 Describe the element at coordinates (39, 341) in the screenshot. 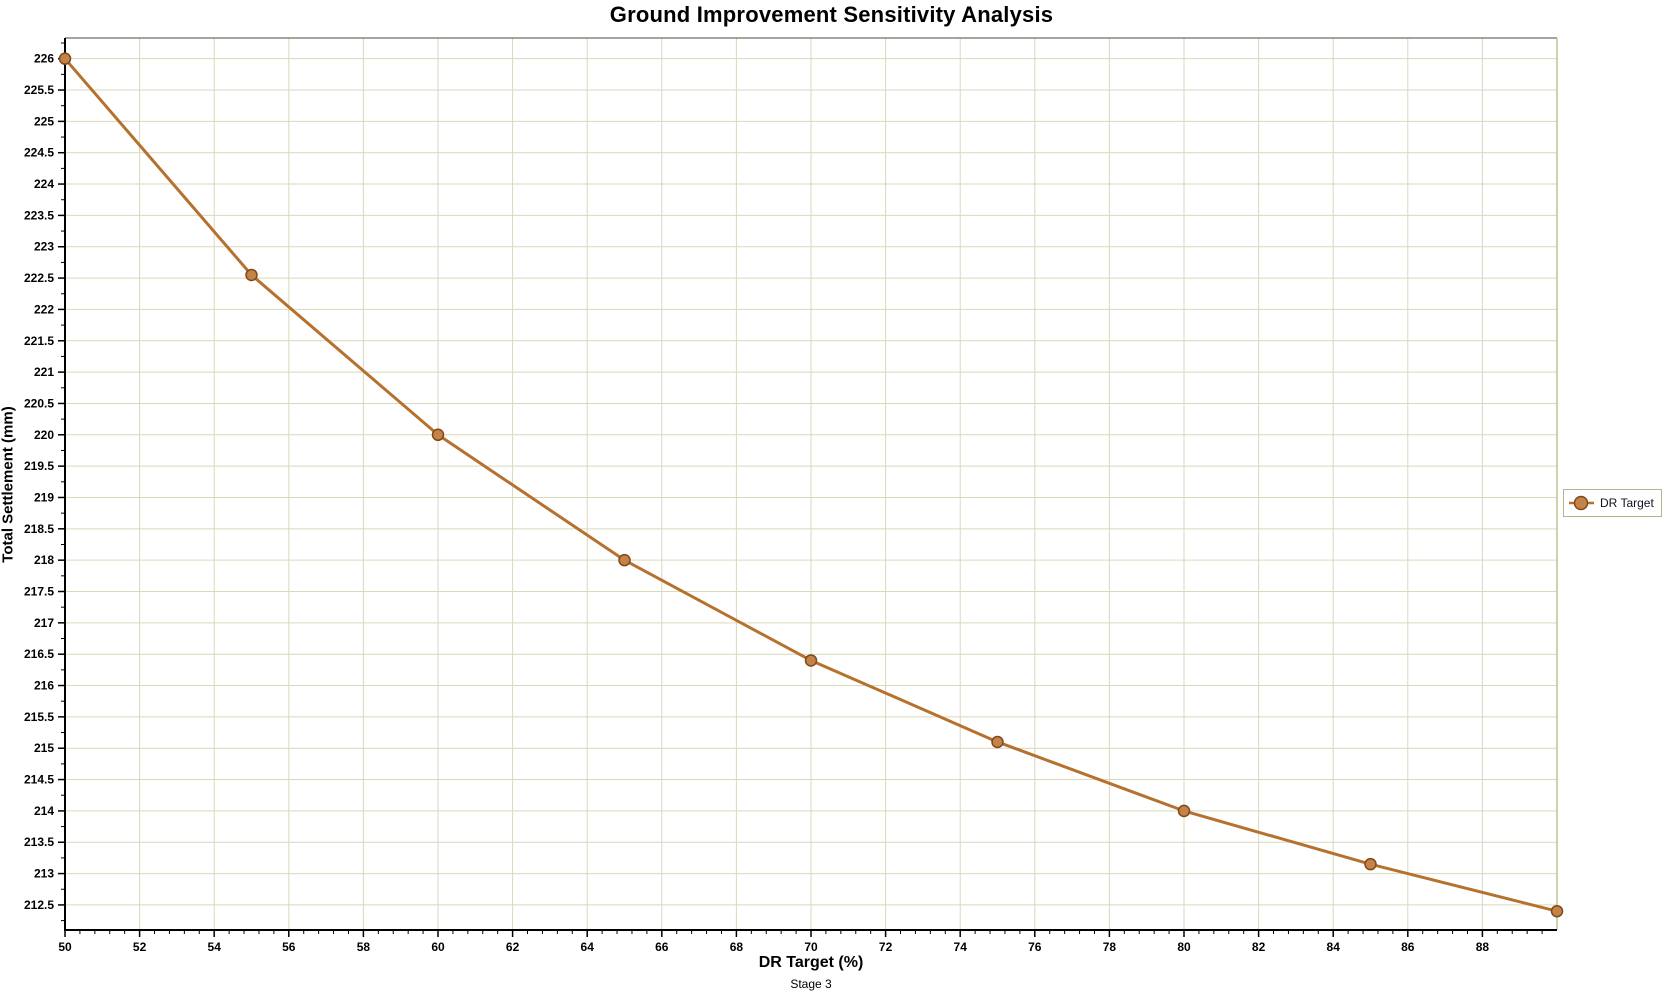

I see `y-tick-label: 221.5` at that location.